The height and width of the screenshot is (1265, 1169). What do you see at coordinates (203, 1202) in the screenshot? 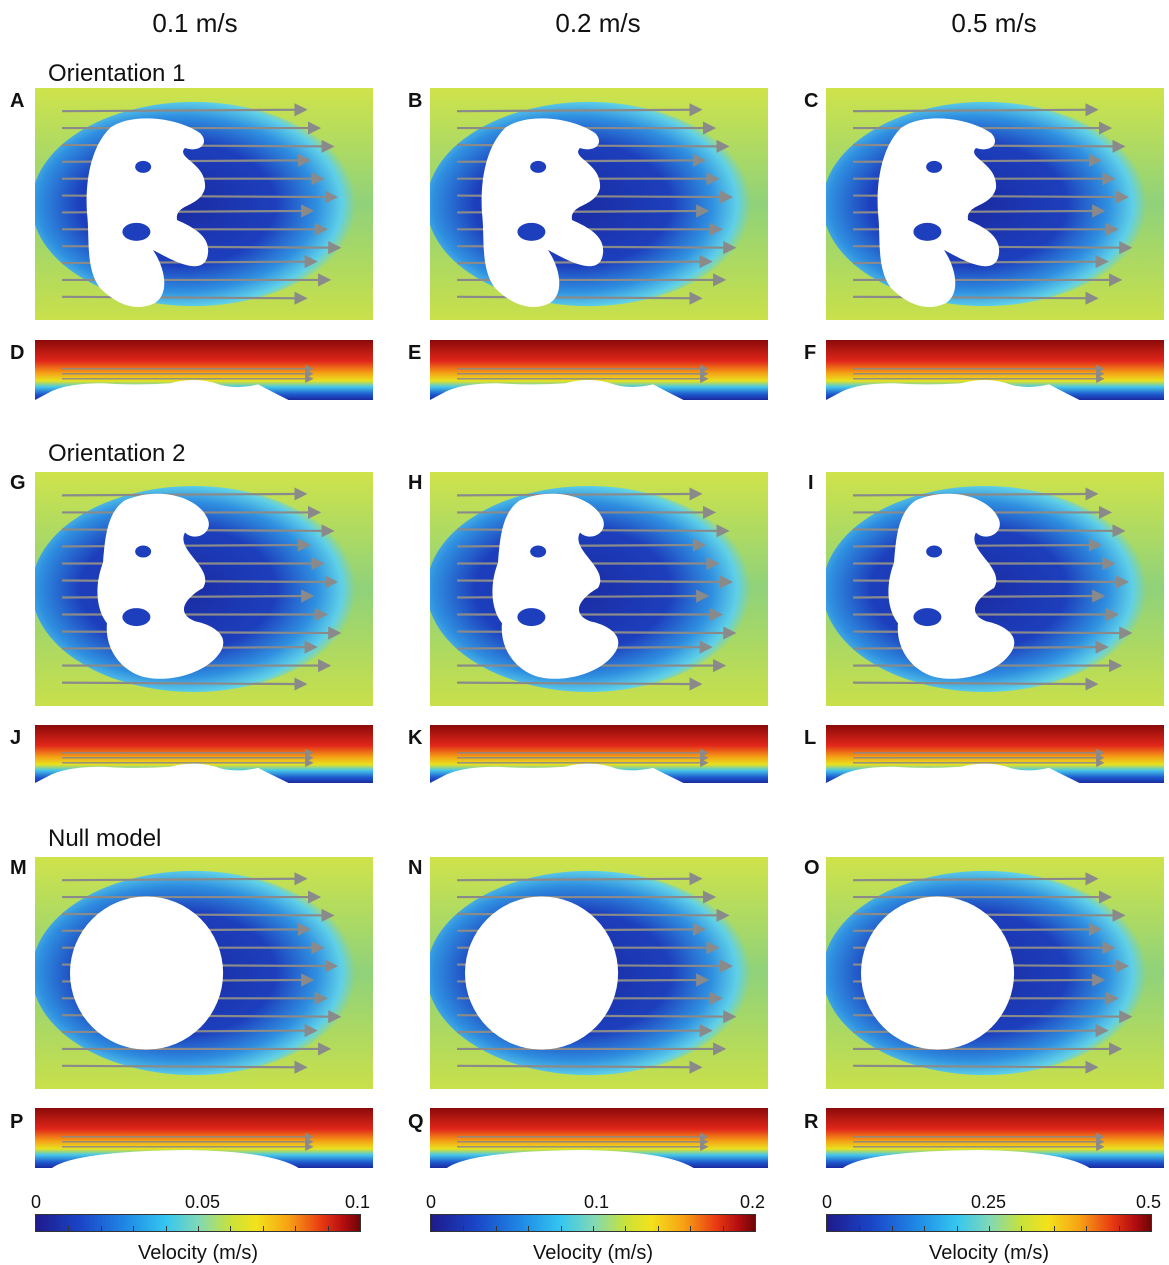
I see `colorbar-tick: 0.05` at bounding box center [203, 1202].